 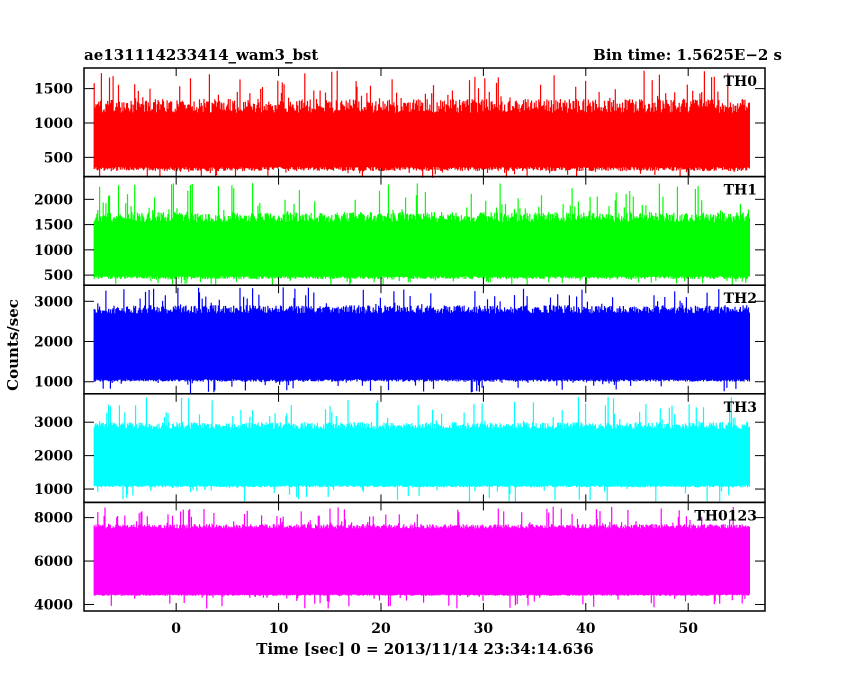 I want to click on panel-th2: 1000 2000 3000 TH2, so click(x=400, y=339).